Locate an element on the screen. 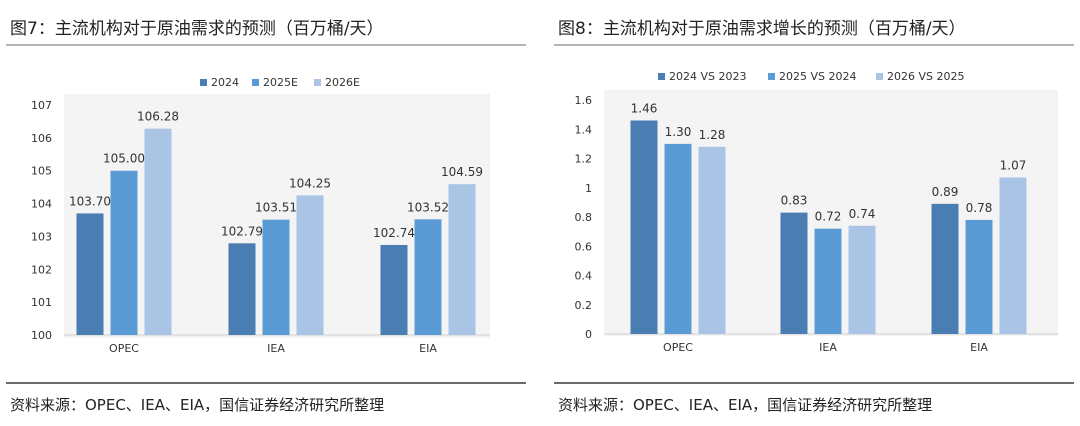  fig8-data-label: 0.83 is located at coordinates (794, 201).